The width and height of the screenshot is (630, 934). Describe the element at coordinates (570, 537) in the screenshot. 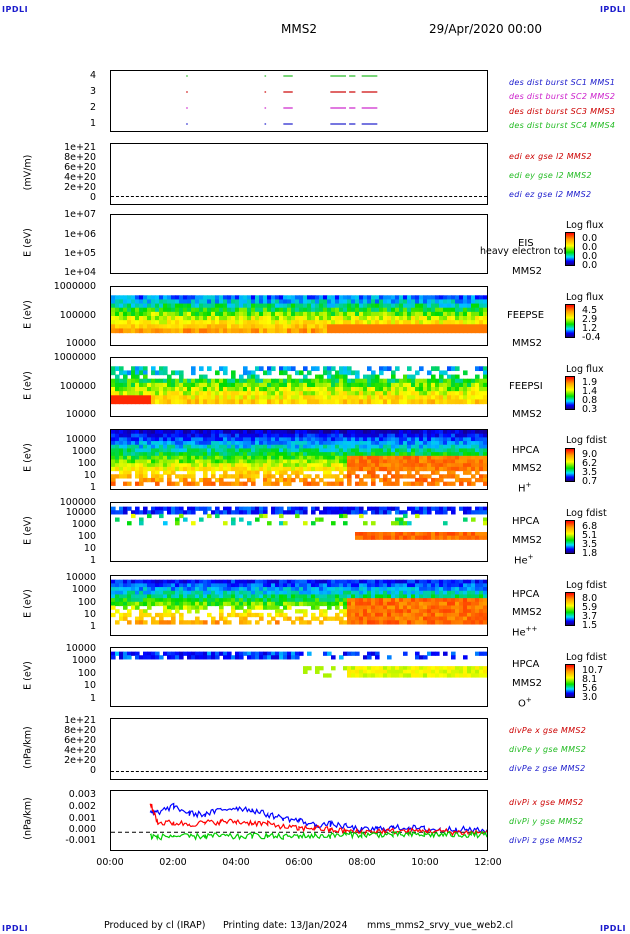

I see `hpca-he1-colorbar` at that location.